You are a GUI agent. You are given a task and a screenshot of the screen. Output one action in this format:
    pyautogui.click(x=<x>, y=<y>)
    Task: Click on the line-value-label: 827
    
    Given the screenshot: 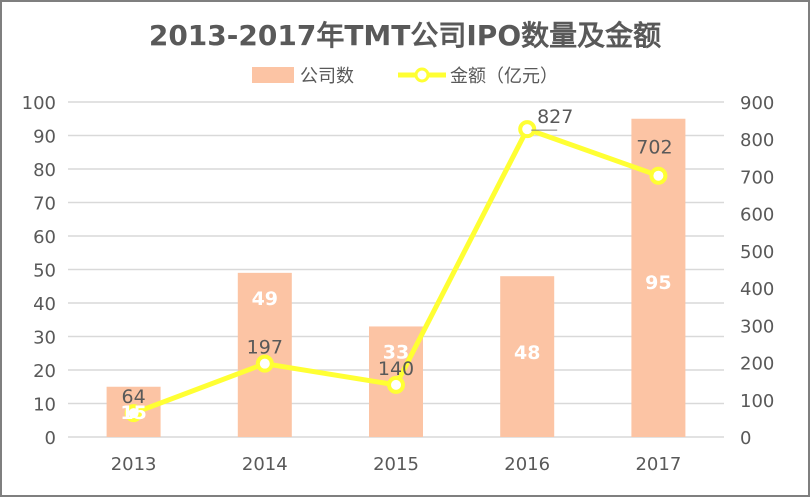 What is the action you would take?
    pyautogui.click(x=555, y=117)
    